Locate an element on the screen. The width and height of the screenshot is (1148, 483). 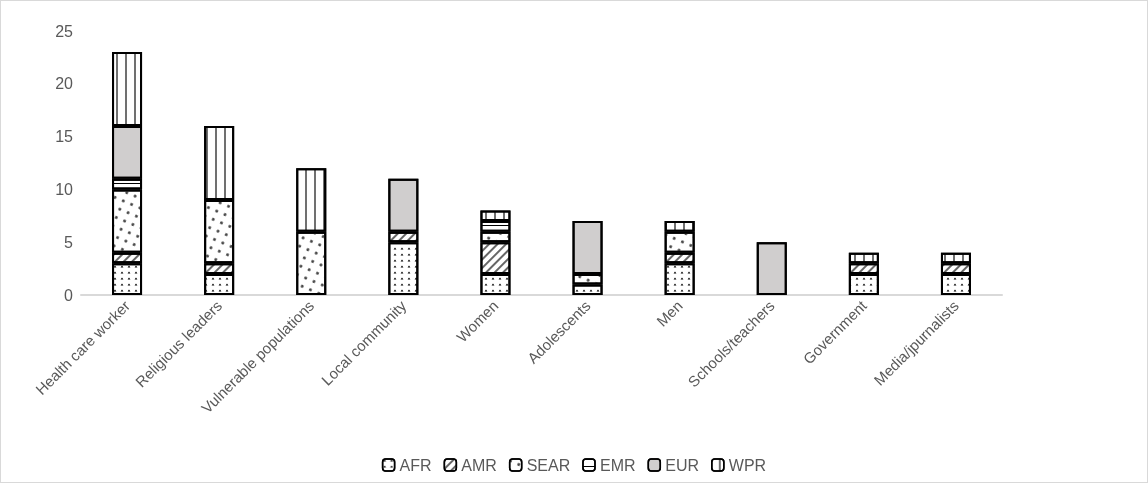
y-tick-label: 0 is located at coordinates (69, 295).